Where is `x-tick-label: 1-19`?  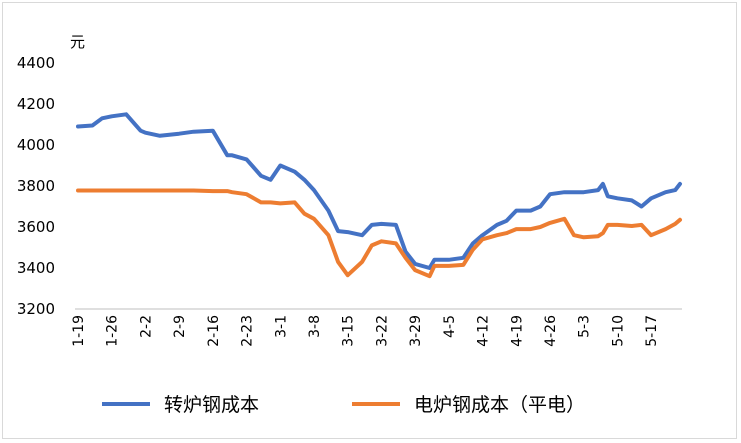
x-tick-label: 1-19 is located at coordinates (79, 331).